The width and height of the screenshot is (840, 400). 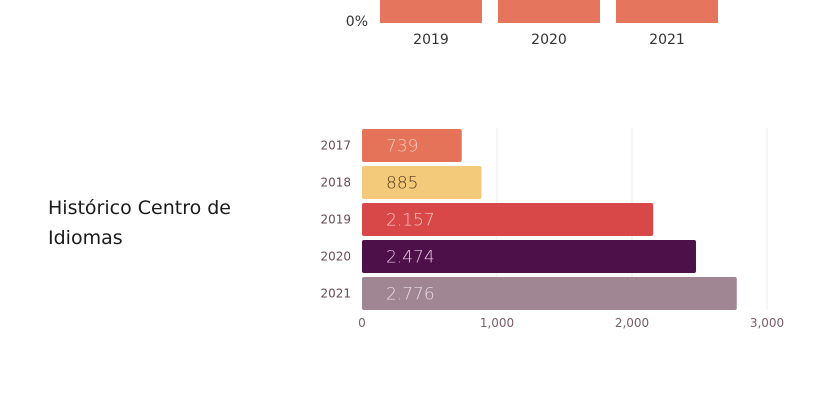 What do you see at coordinates (632, 323) in the screenshot?
I see `x-tick-label: 2,000` at bounding box center [632, 323].